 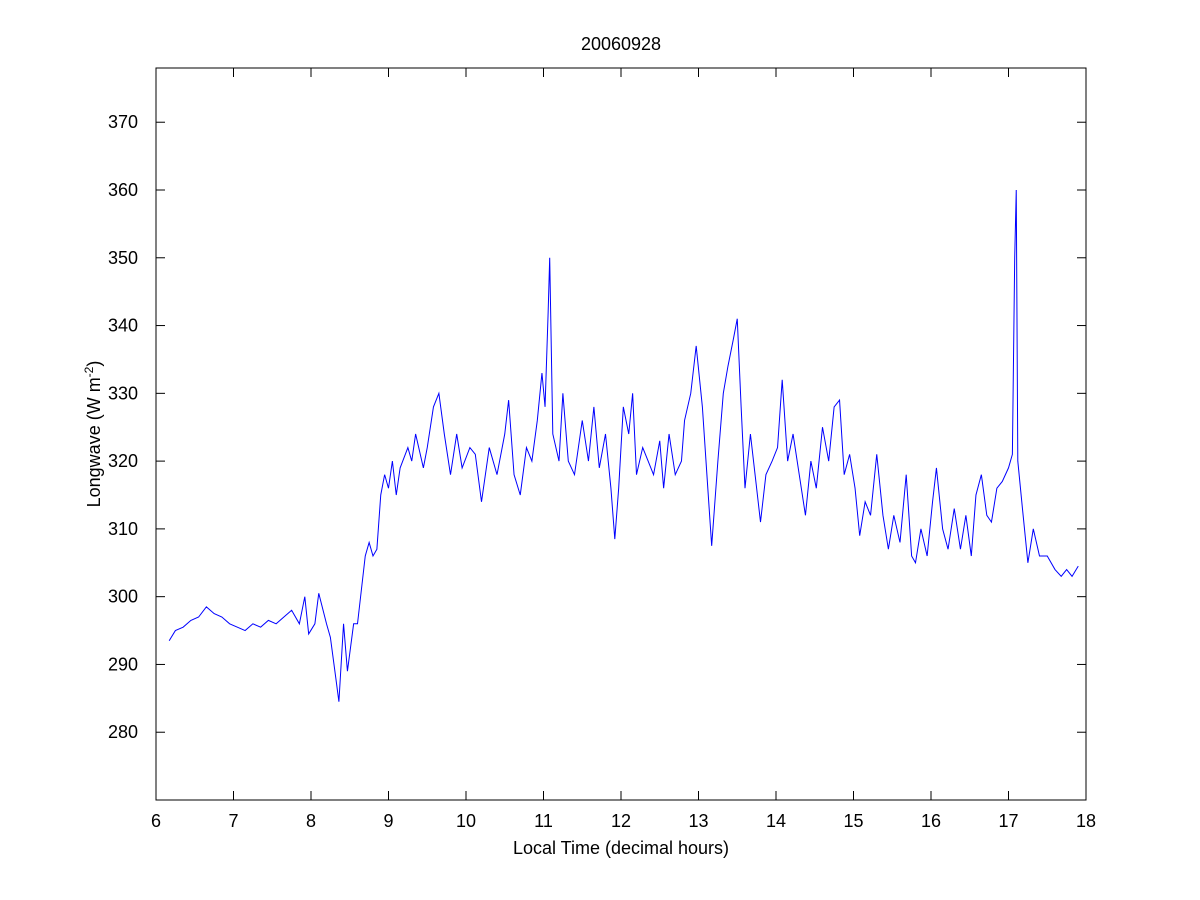 I want to click on y-tick-label: 360, so click(x=123, y=190).